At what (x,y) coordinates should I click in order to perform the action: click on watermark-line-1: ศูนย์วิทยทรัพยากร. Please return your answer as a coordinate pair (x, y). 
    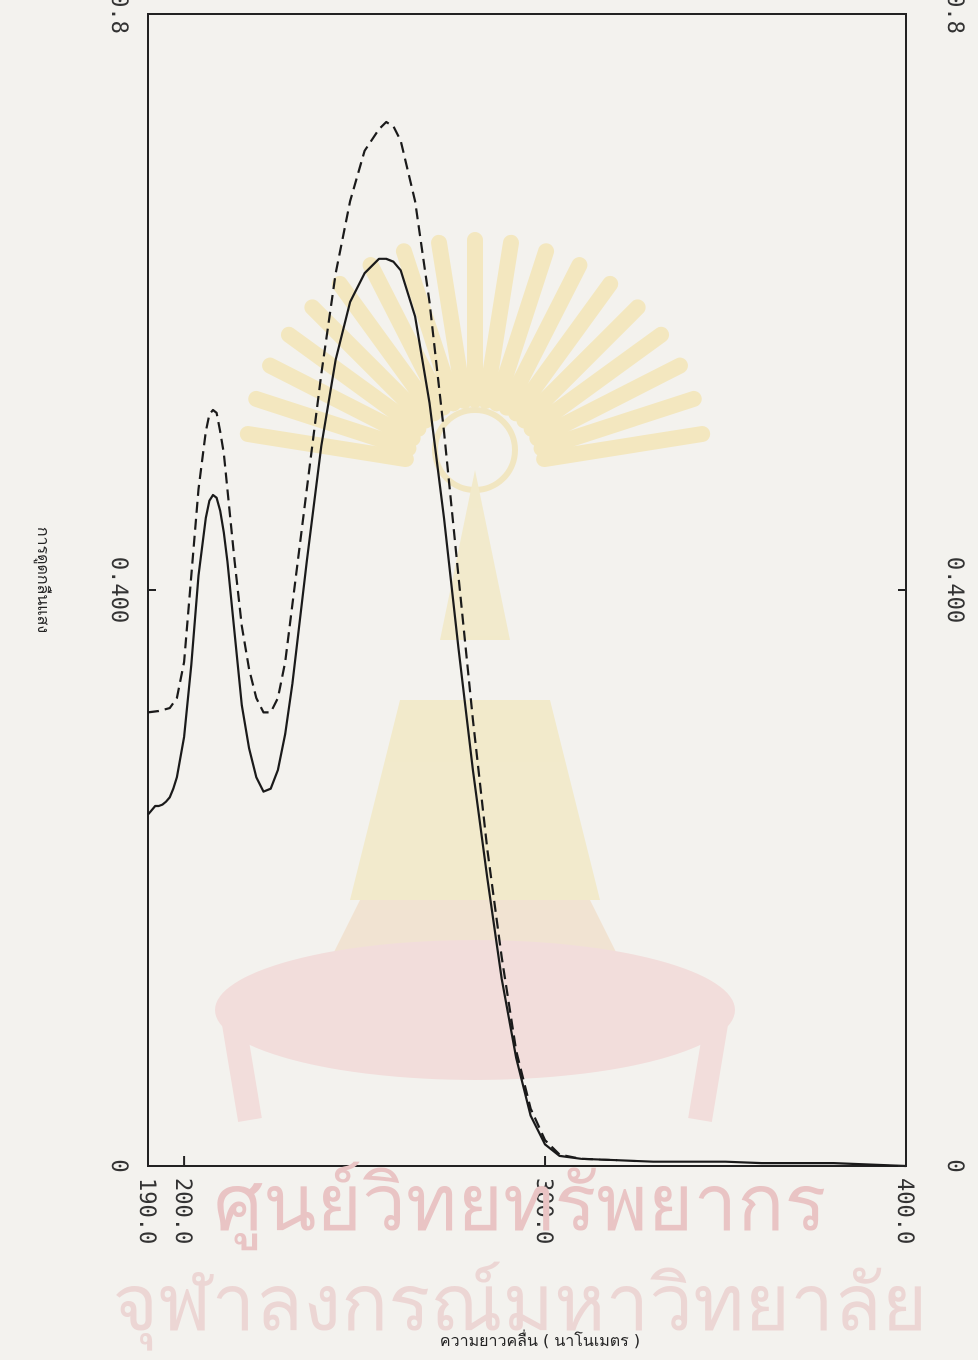
    Looking at the image, I should click on (520, 1204).